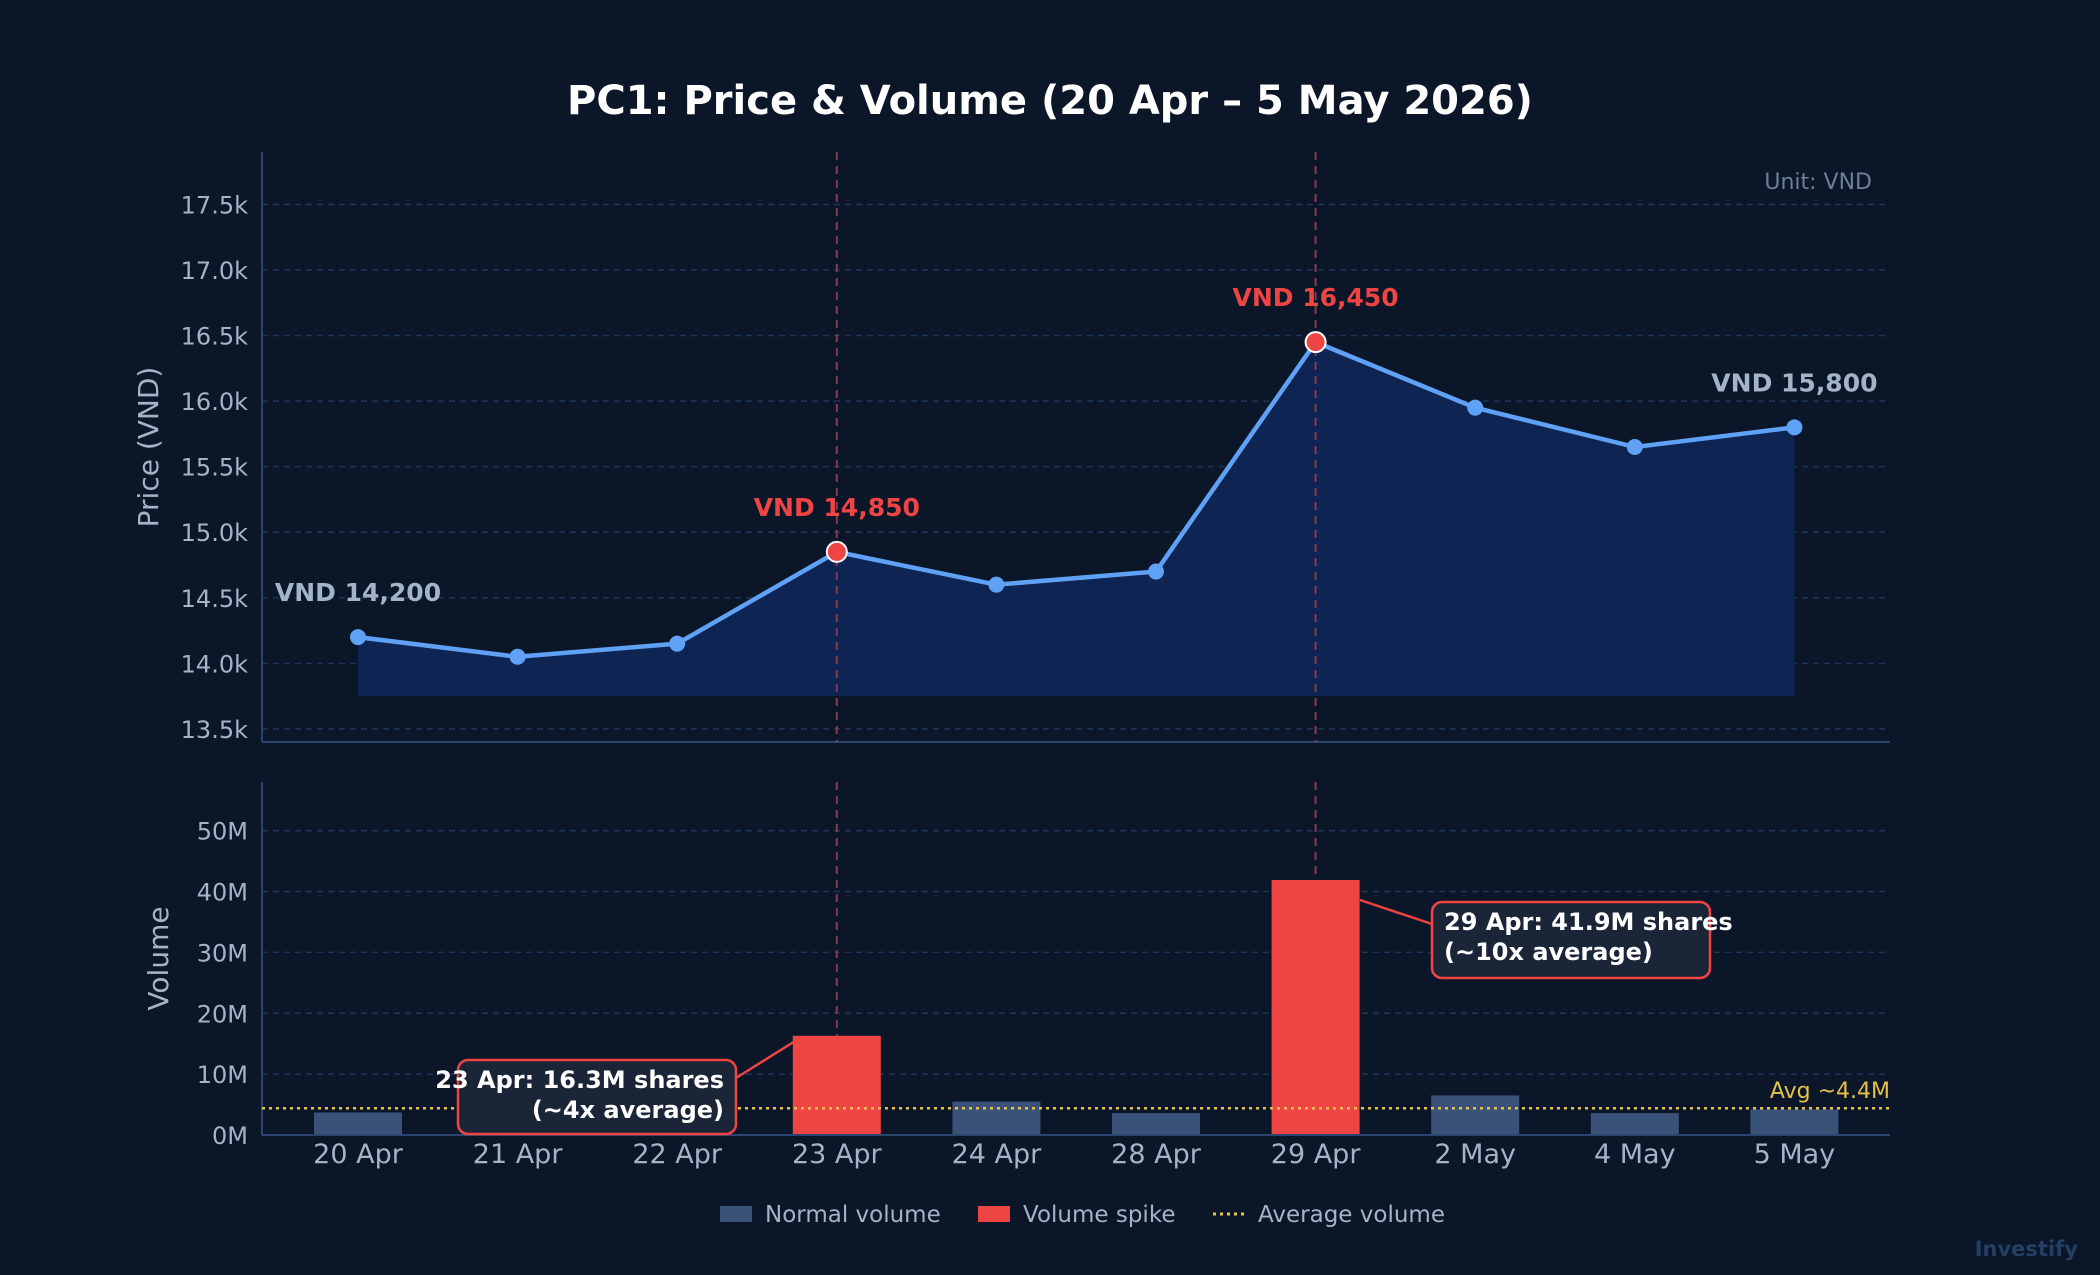  Describe the element at coordinates (158, 958) in the screenshot. I see `volume-y-axis-title: Volume` at that location.